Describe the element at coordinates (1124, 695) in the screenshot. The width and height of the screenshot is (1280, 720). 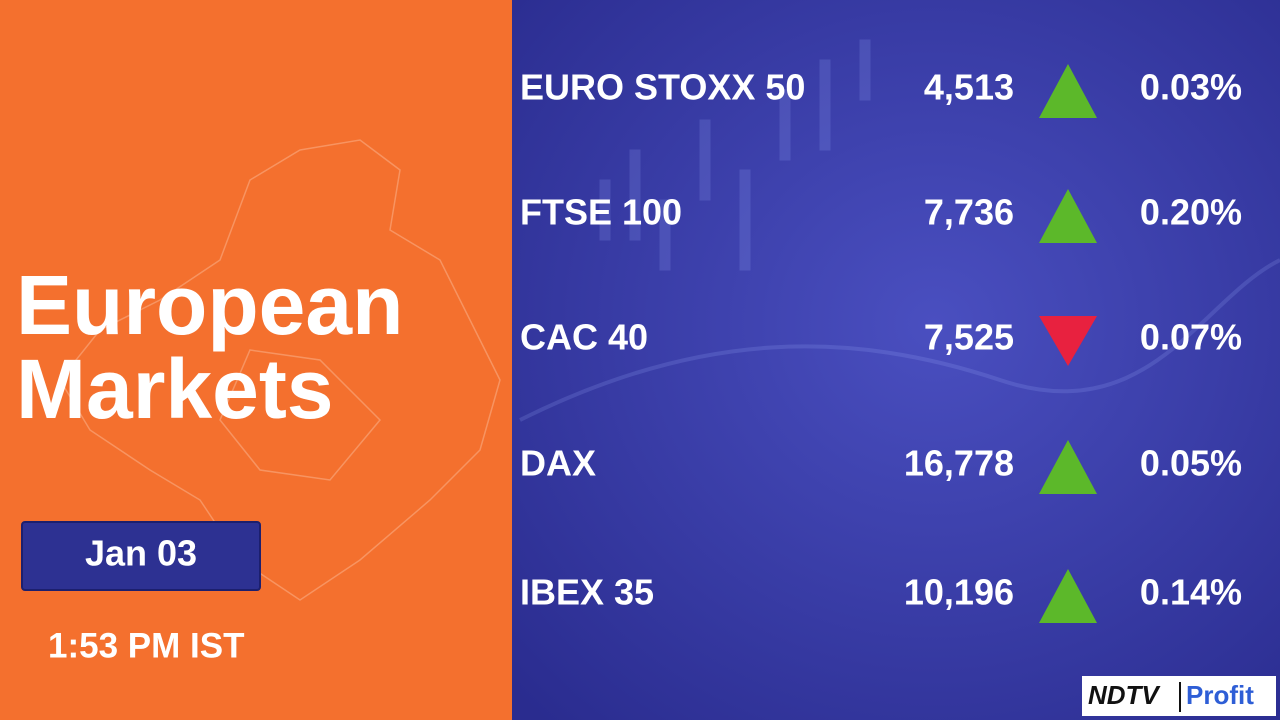
I see `logo-left: NDTV` at that location.